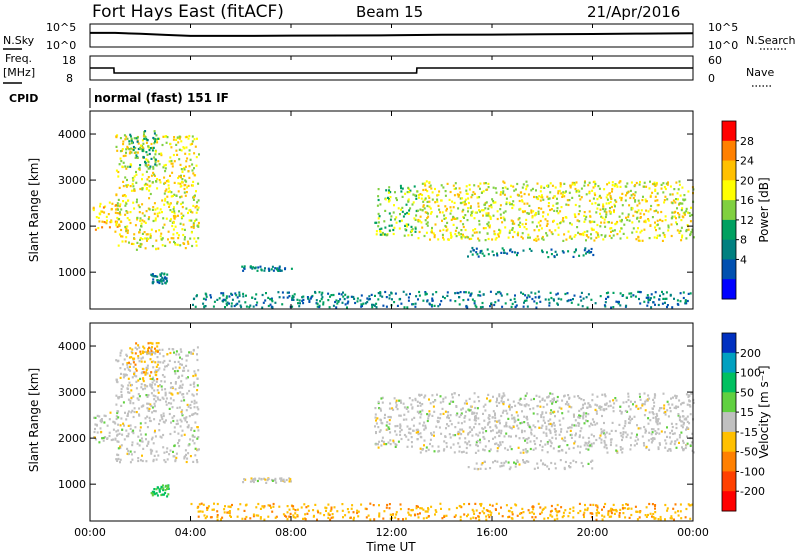 The width and height of the screenshot is (800, 554). What do you see at coordinates (34, 210) in the screenshot?
I see `power-ylabel: Slant Range [km]` at bounding box center [34, 210].